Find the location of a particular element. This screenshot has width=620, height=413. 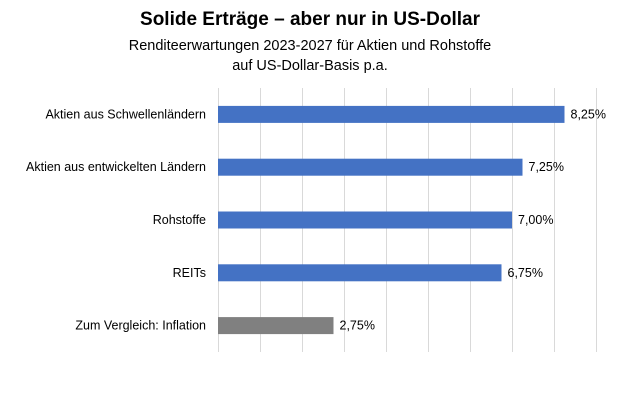

category-label: Zum Vergleich: Inflation is located at coordinates (140, 326).